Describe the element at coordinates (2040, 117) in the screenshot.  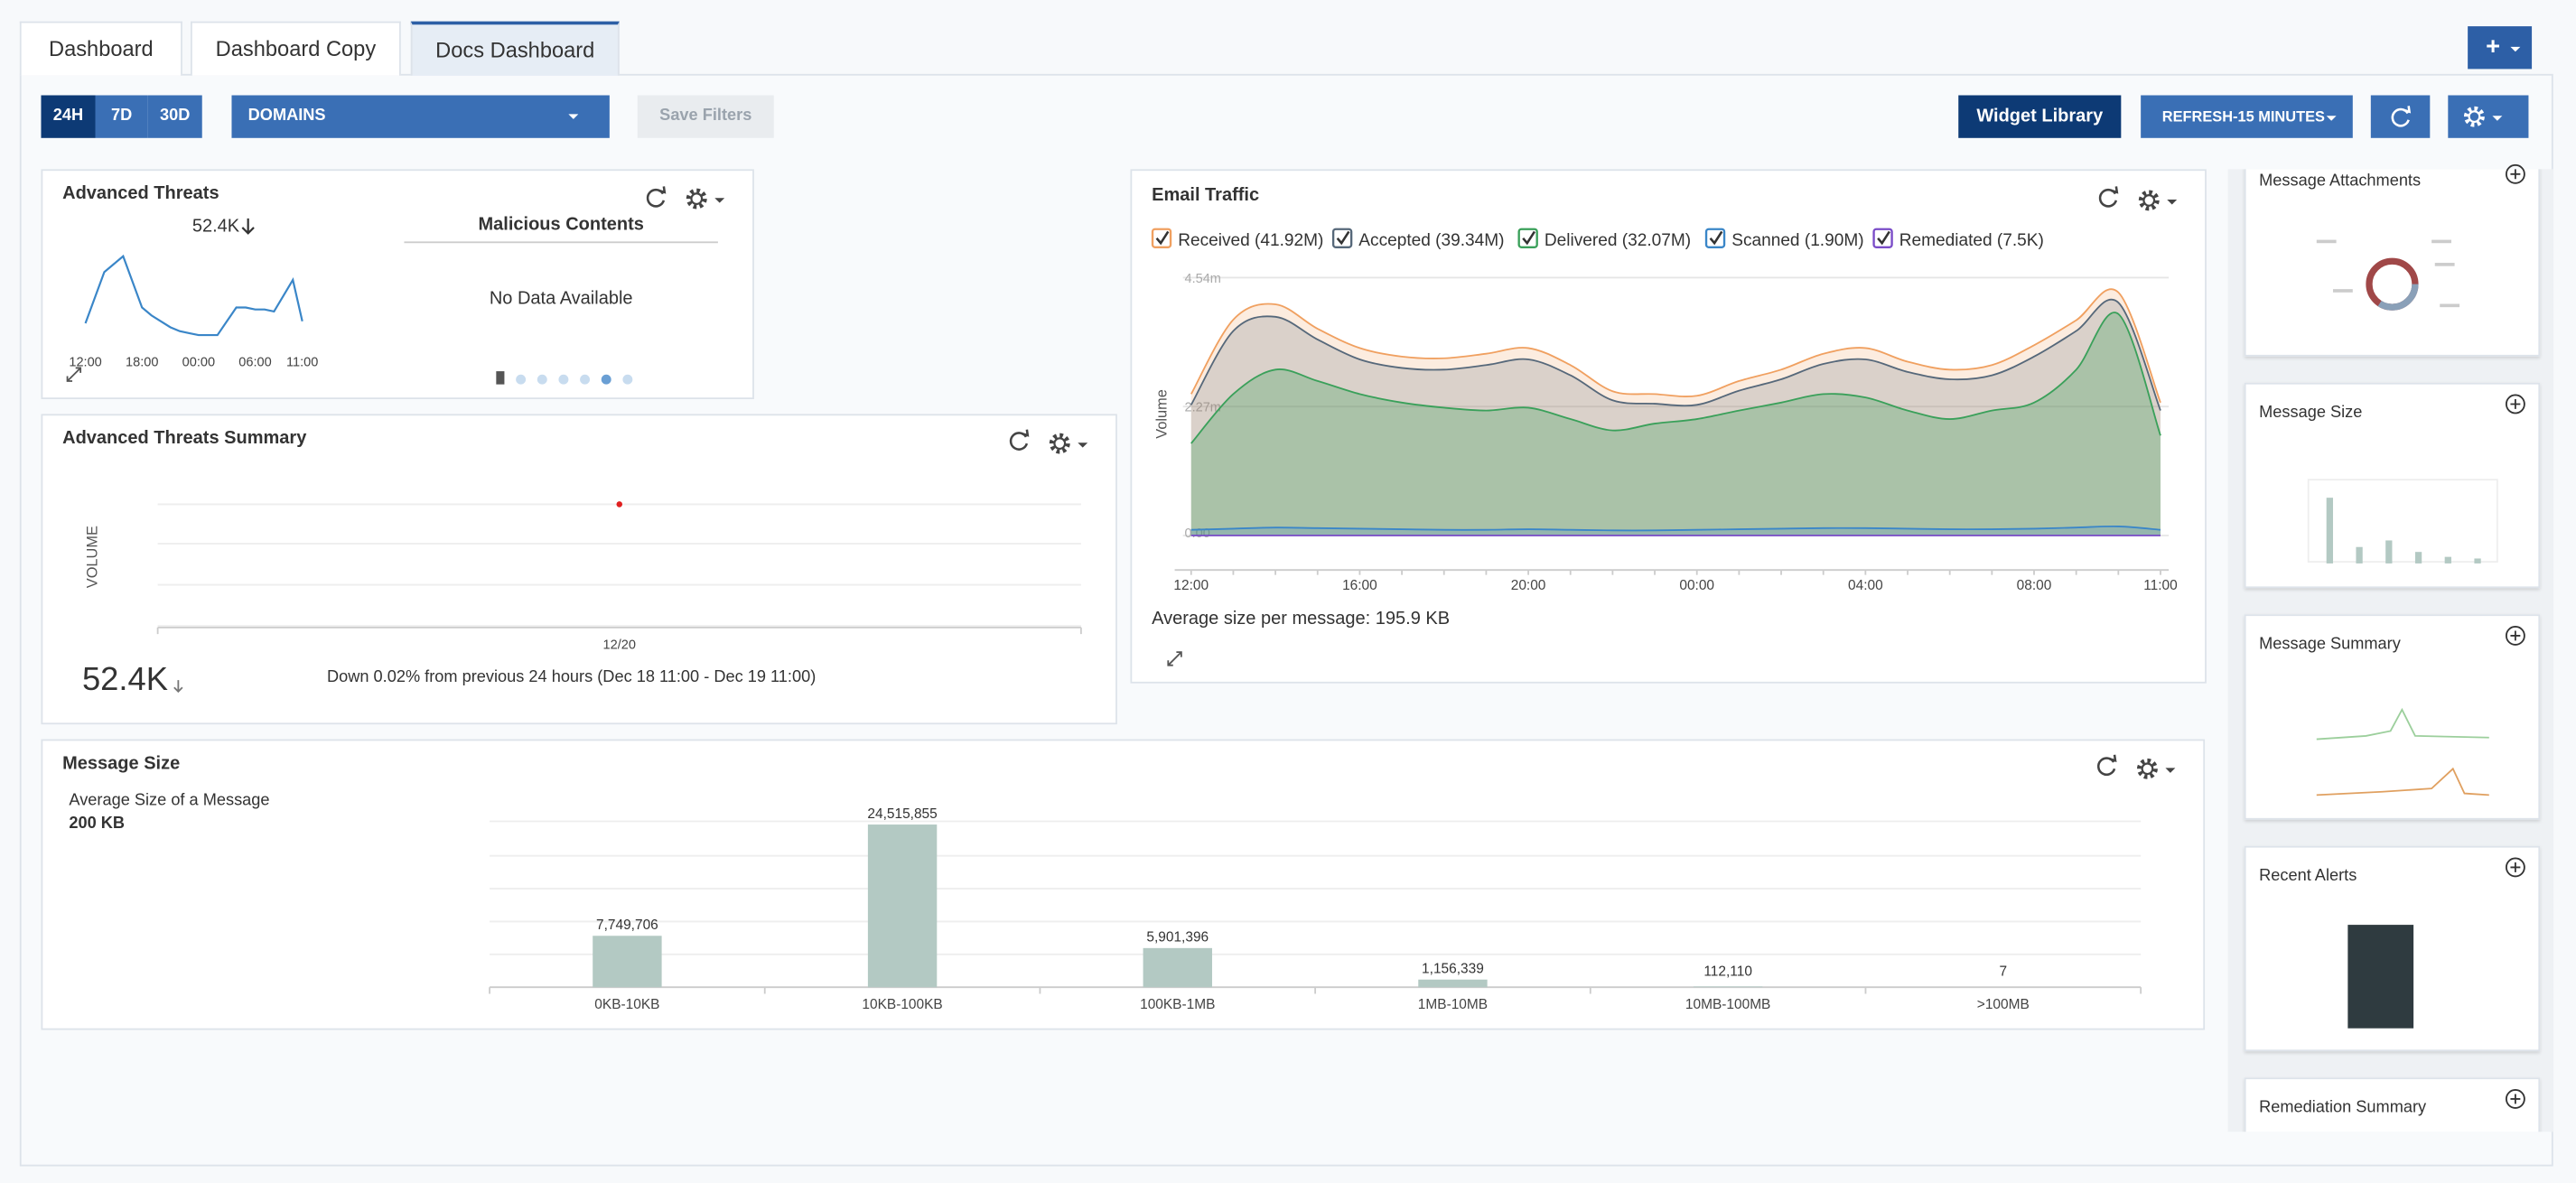
I see `widget-library-button: Widget Library` at that location.